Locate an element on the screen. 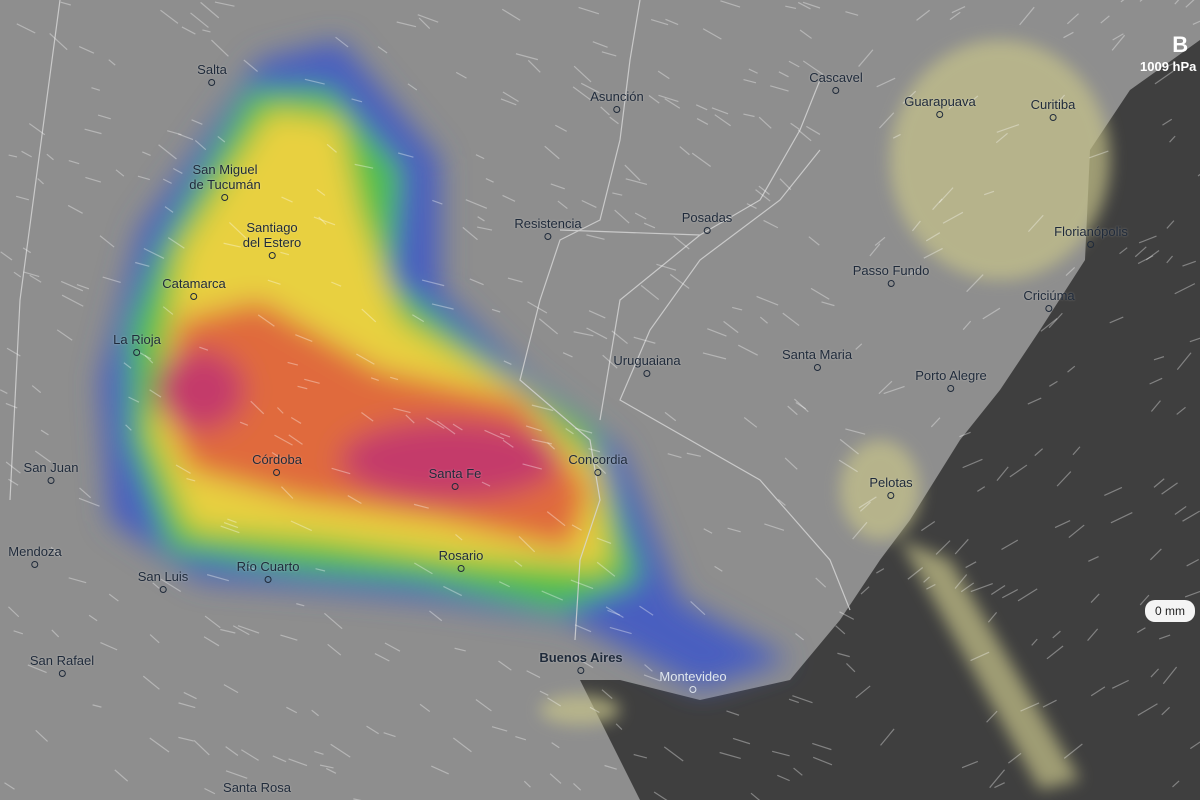 The image size is (1200, 800). city-passo-fundo: Passo Fundo is located at coordinates (891, 275).